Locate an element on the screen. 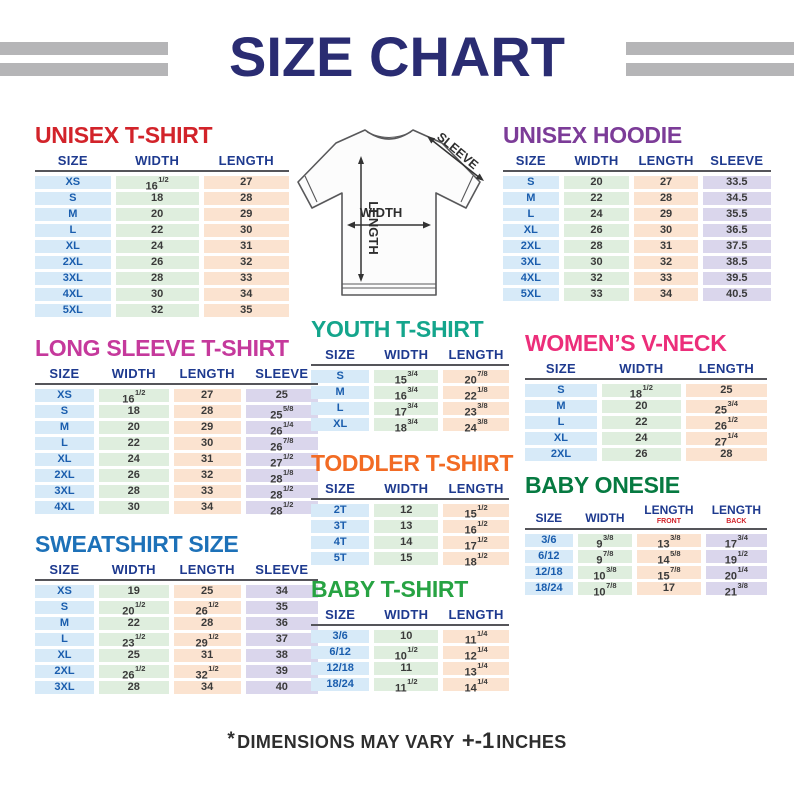 This screenshot has height=794, width=794. size-cell: 3T is located at coordinates (340, 526).